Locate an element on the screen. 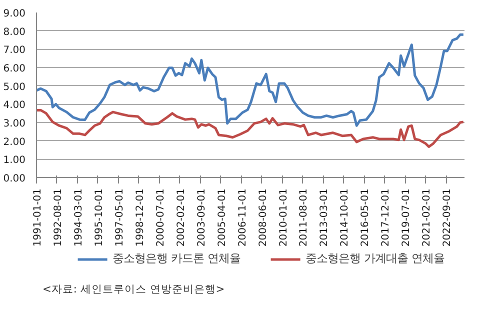 This screenshot has height=334, width=500. legend-label: 중소형은행 카드론 연체율 is located at coordinates (176, 258).